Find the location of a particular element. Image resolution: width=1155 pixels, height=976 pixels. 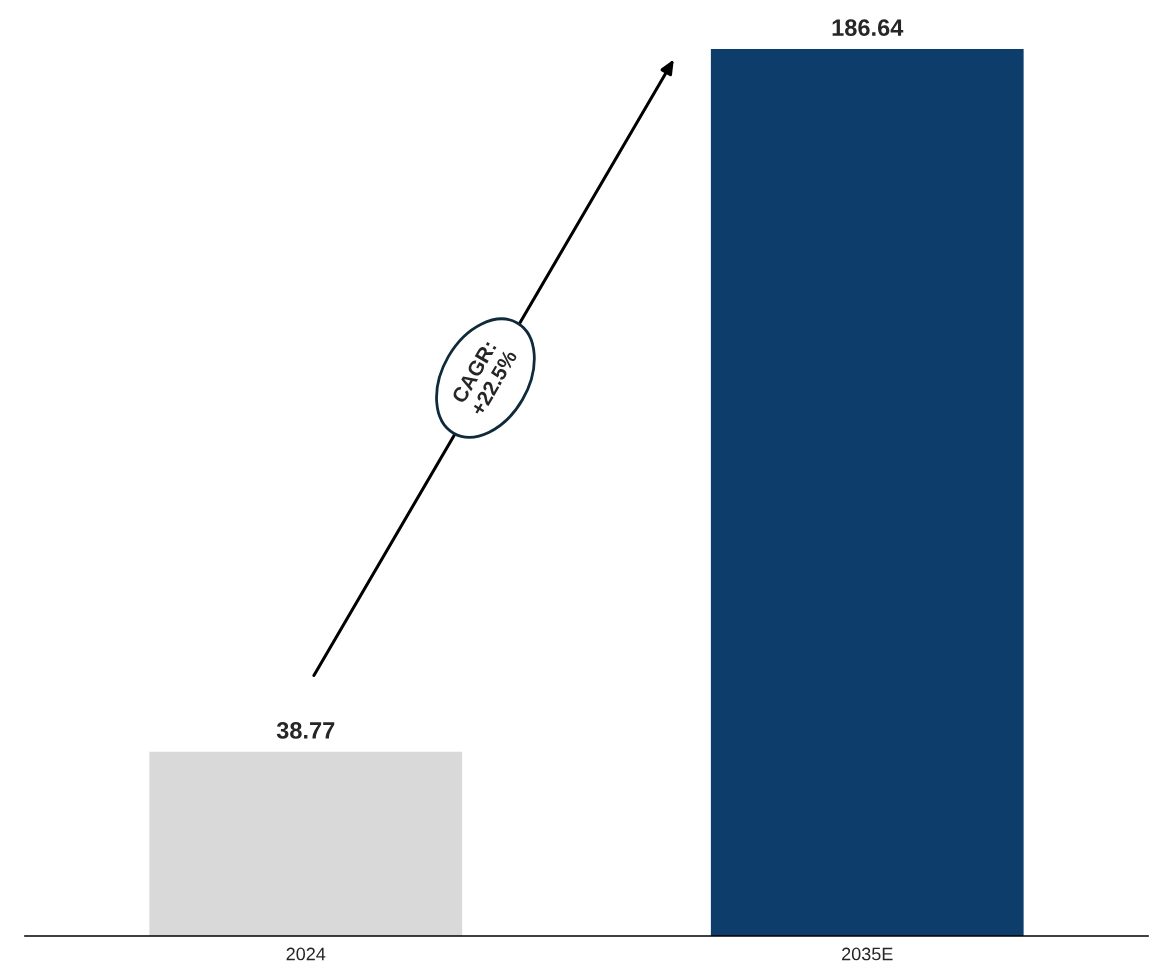

data-label: 38.77 is located at coordinates (305, 730).